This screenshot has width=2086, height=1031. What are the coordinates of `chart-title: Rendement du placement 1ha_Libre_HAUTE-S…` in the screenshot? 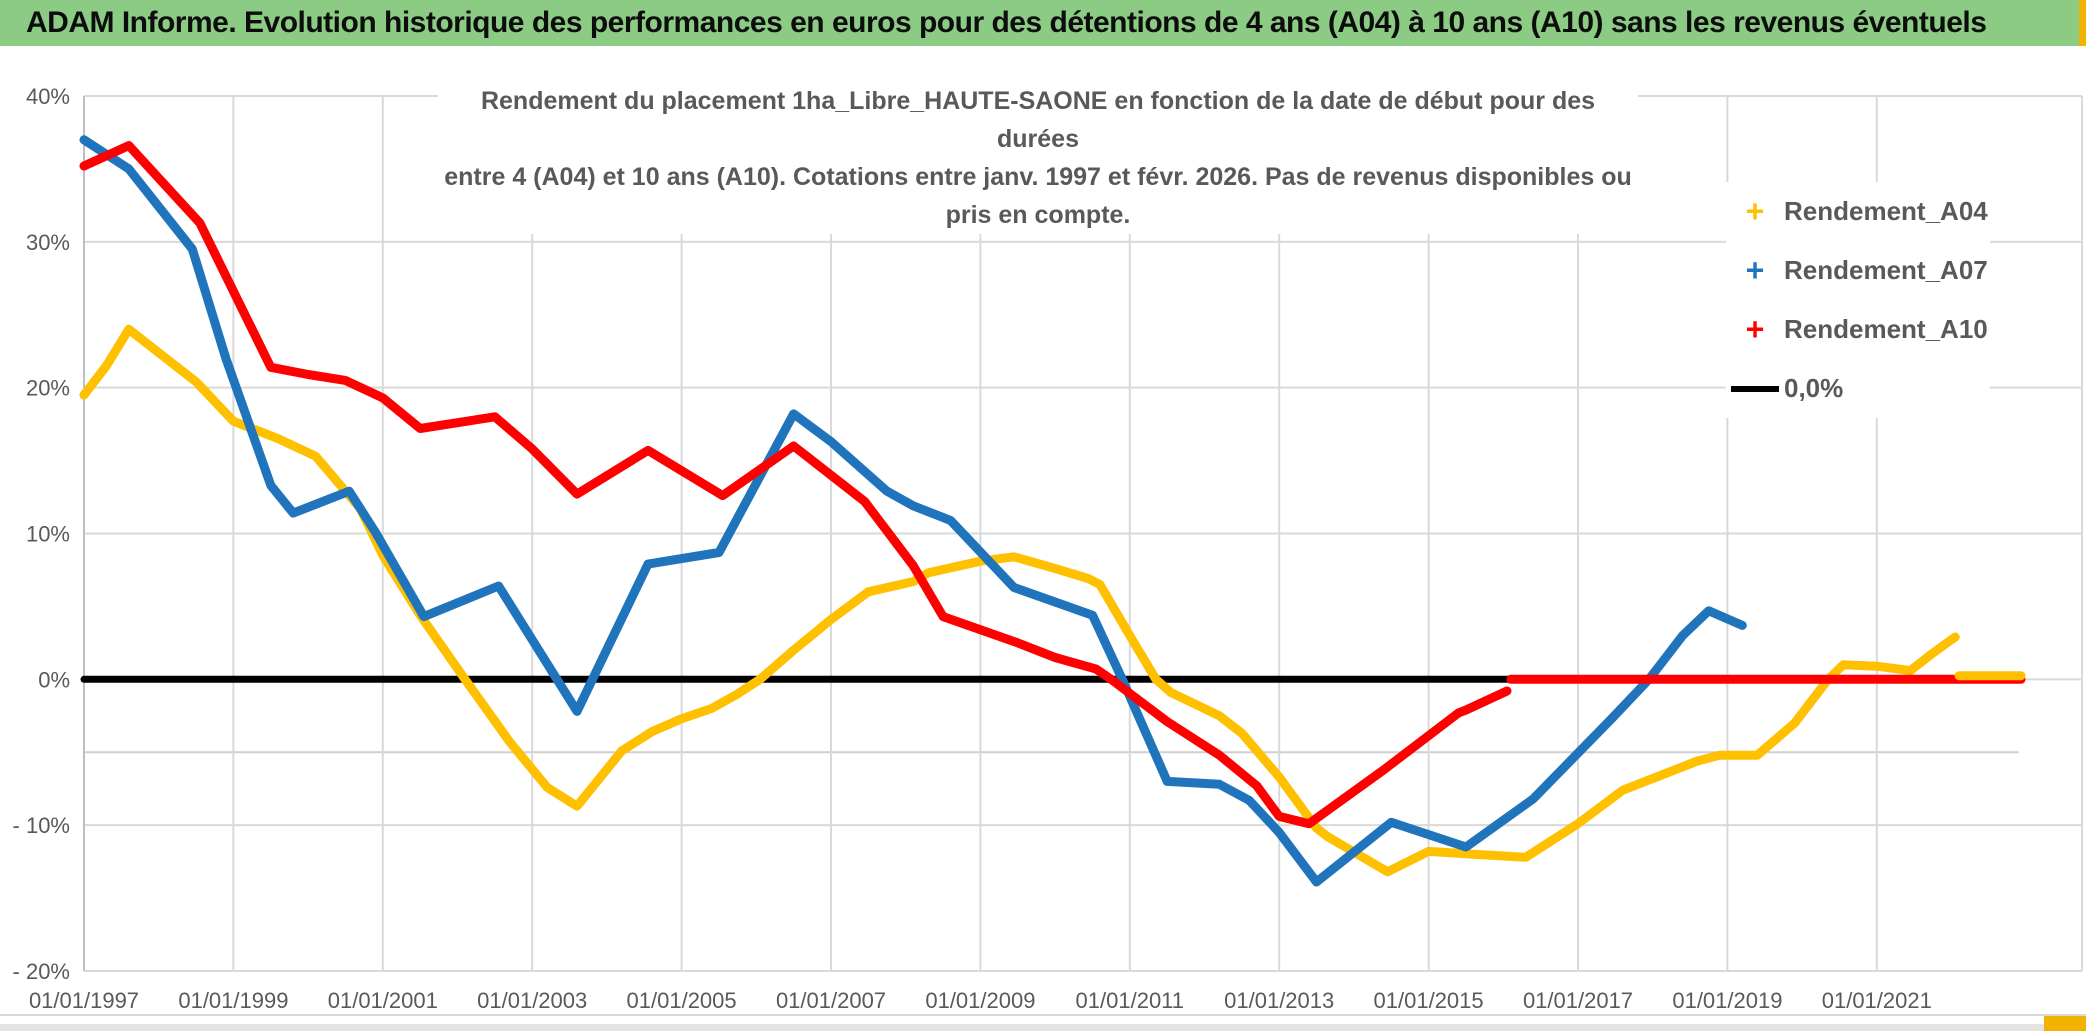 It's located at (1038, 158).